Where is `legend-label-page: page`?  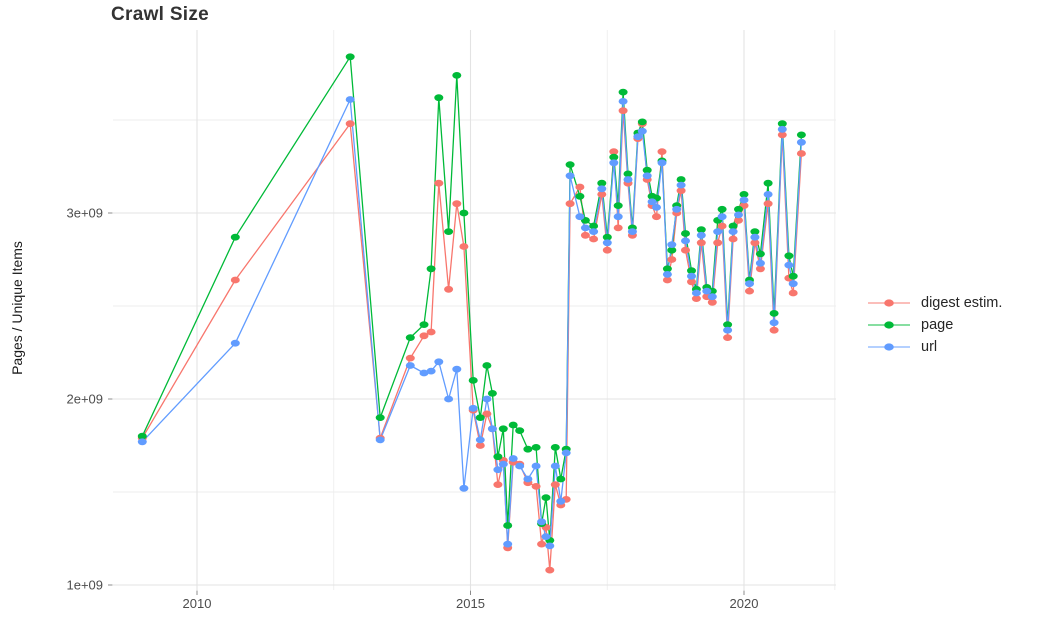
legend-label-page: page is located at coordinates (937, 325).